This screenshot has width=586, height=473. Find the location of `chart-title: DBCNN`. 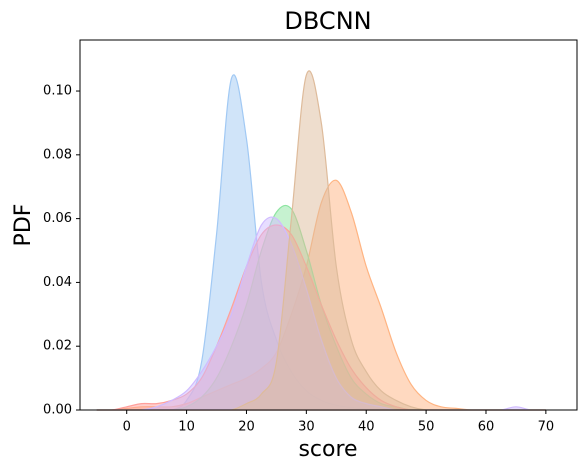

chart-title: DBCNN is located at coordinates (327, 21).